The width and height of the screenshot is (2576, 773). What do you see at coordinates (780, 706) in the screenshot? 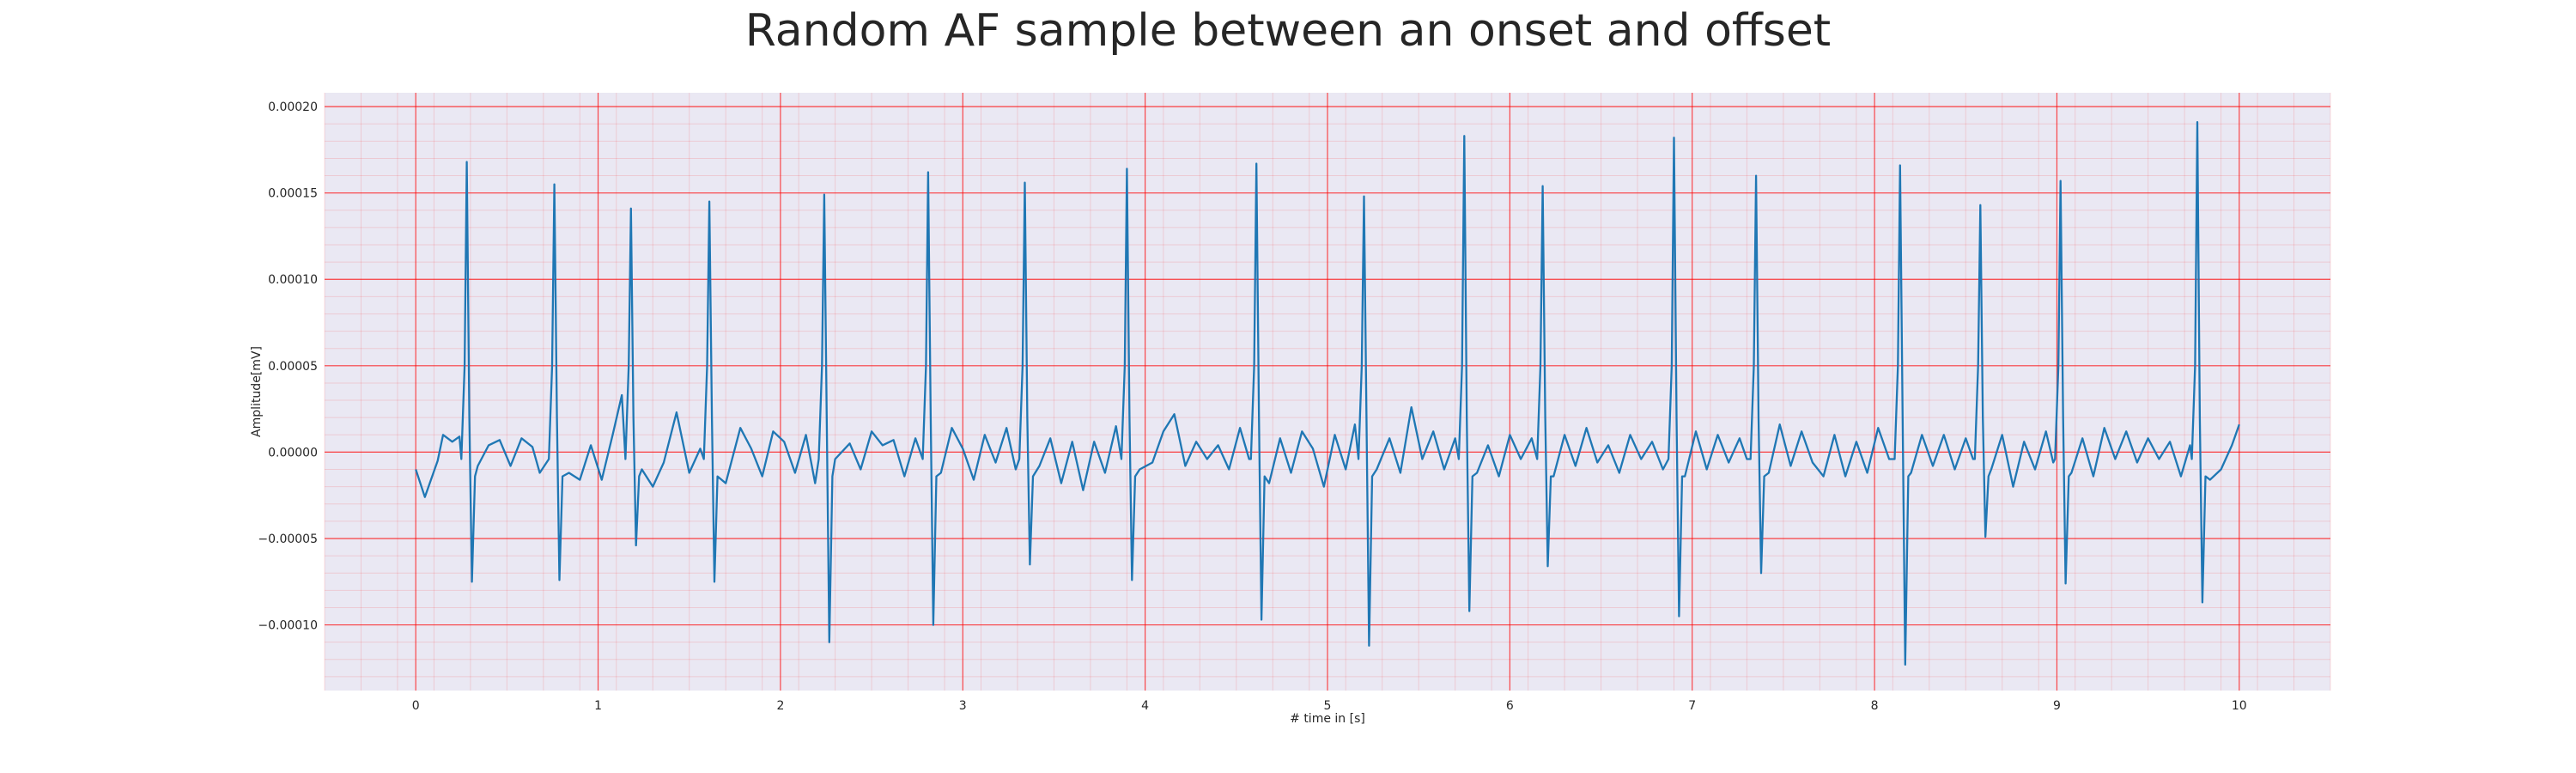
I see `x-tick-label: 2` at bounding box center [780, 706].